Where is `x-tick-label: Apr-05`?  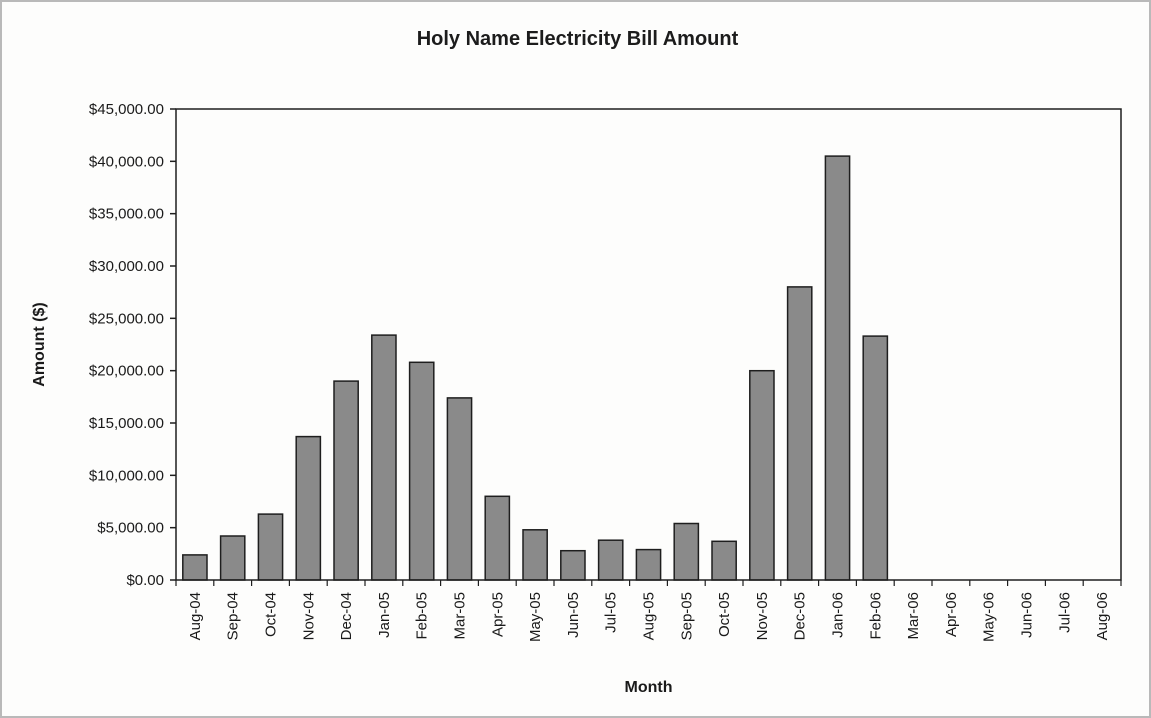 x-tick-label: Apr-05 is located at coordinates (497, 614).